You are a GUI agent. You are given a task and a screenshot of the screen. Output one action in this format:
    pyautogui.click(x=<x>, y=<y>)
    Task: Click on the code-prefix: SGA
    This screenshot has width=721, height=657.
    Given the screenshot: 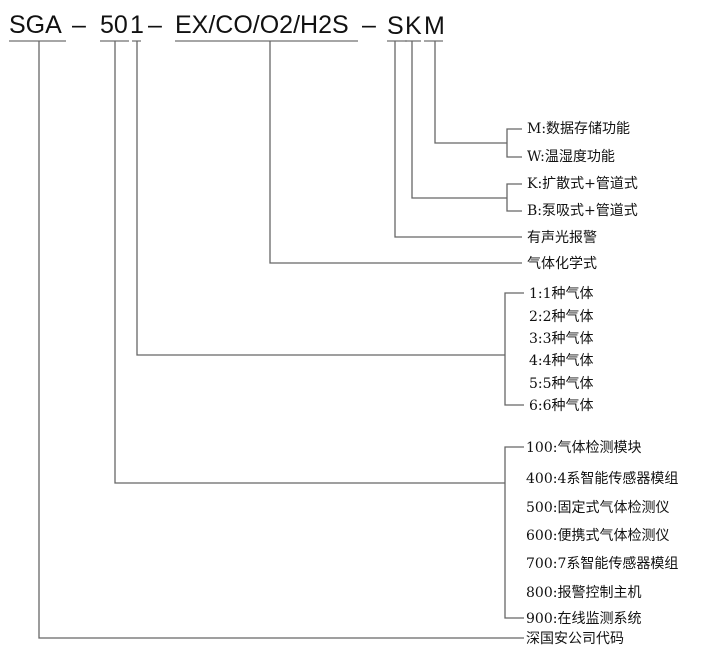 What is the action you would take?
    pyautogui.click(x=35, y=25)
    